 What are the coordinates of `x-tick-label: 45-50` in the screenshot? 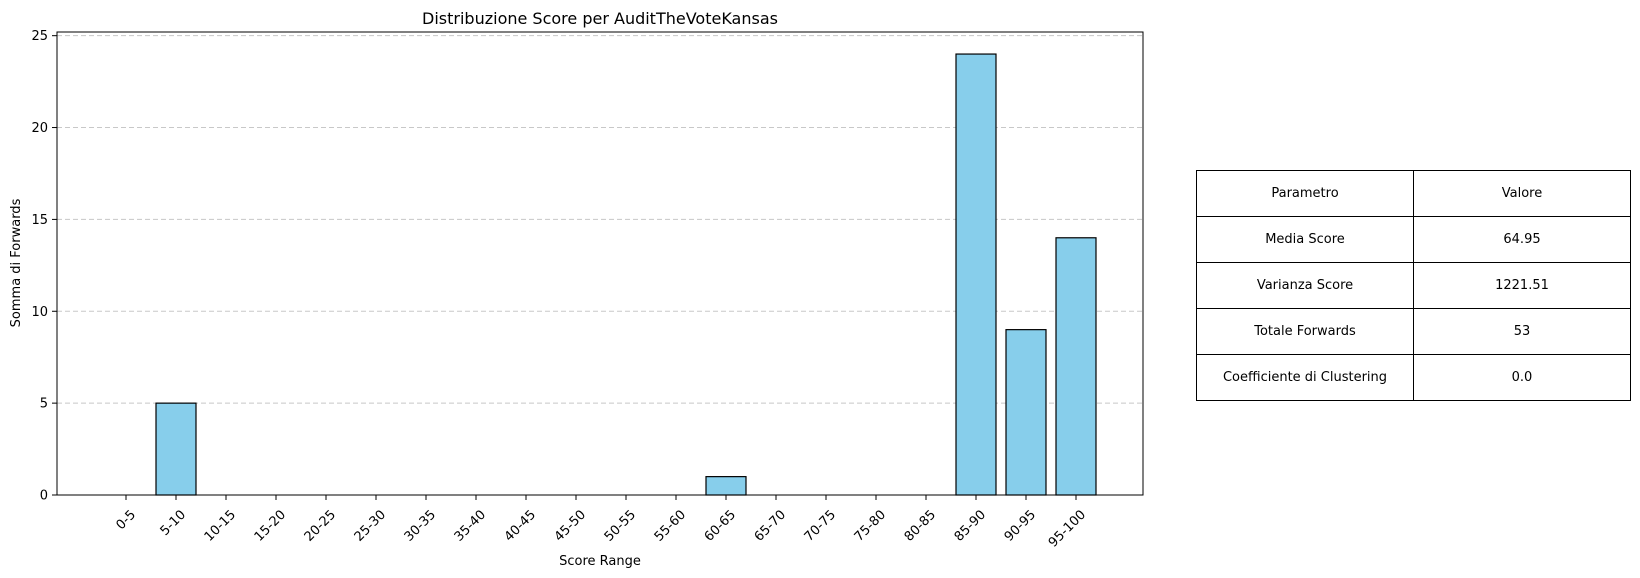 It's located at (570, 525).